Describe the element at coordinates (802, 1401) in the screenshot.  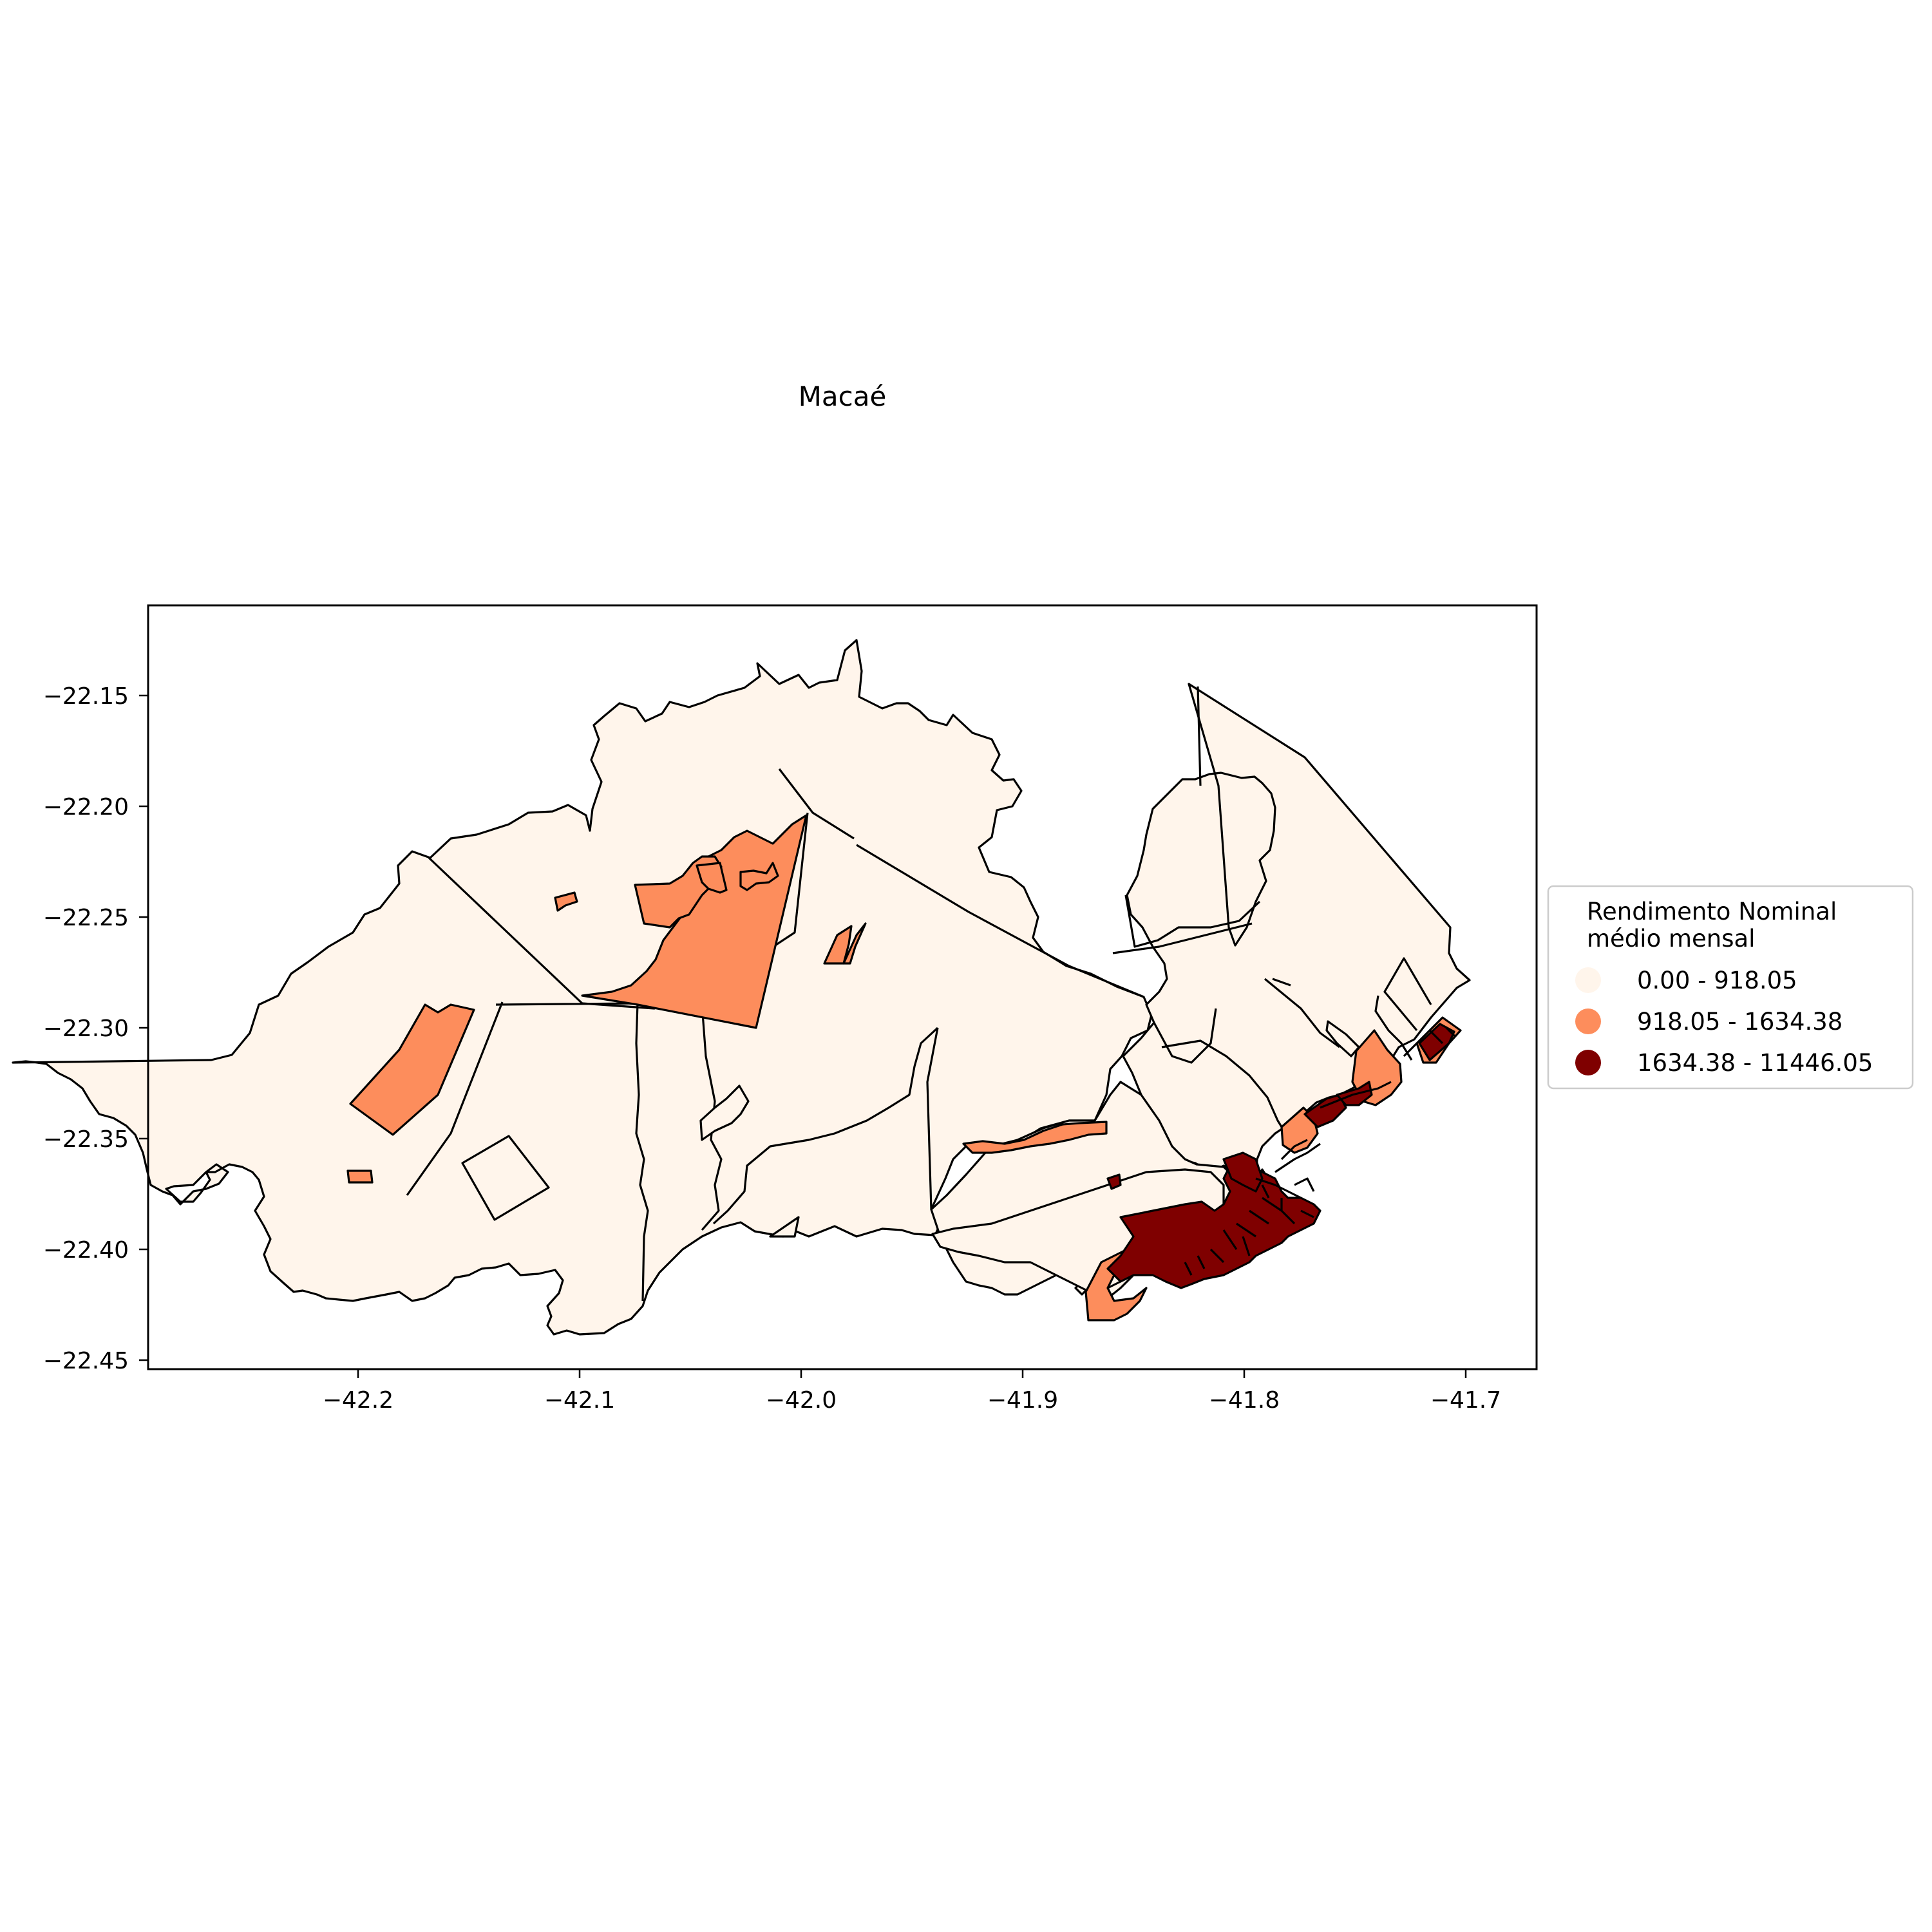
I see `x-tick-label: −42.0` at that location.